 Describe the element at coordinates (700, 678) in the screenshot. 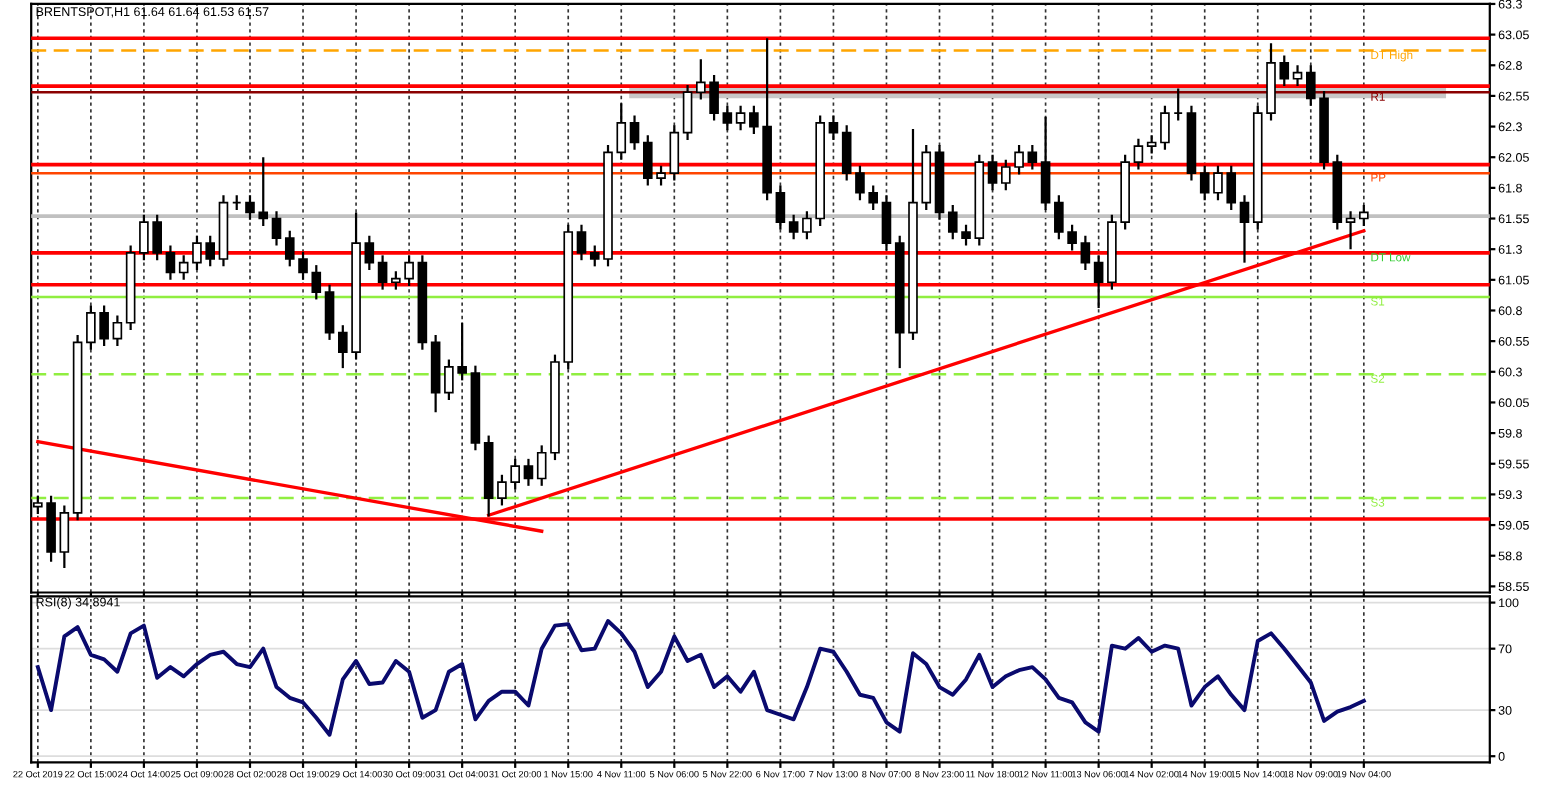

I see `line-series` at that location.